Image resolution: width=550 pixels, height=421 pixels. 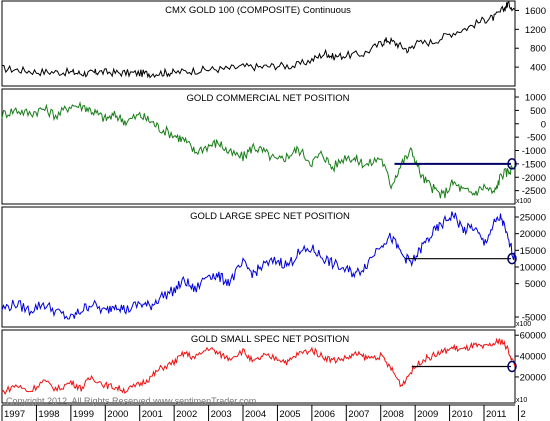 I want to click on x-tick-label: 2010, so click(x=462, y=414).